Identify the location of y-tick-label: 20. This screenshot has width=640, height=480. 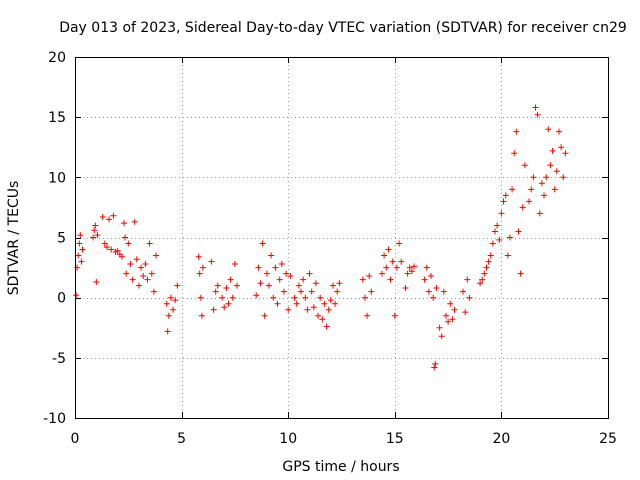
(57, 58).